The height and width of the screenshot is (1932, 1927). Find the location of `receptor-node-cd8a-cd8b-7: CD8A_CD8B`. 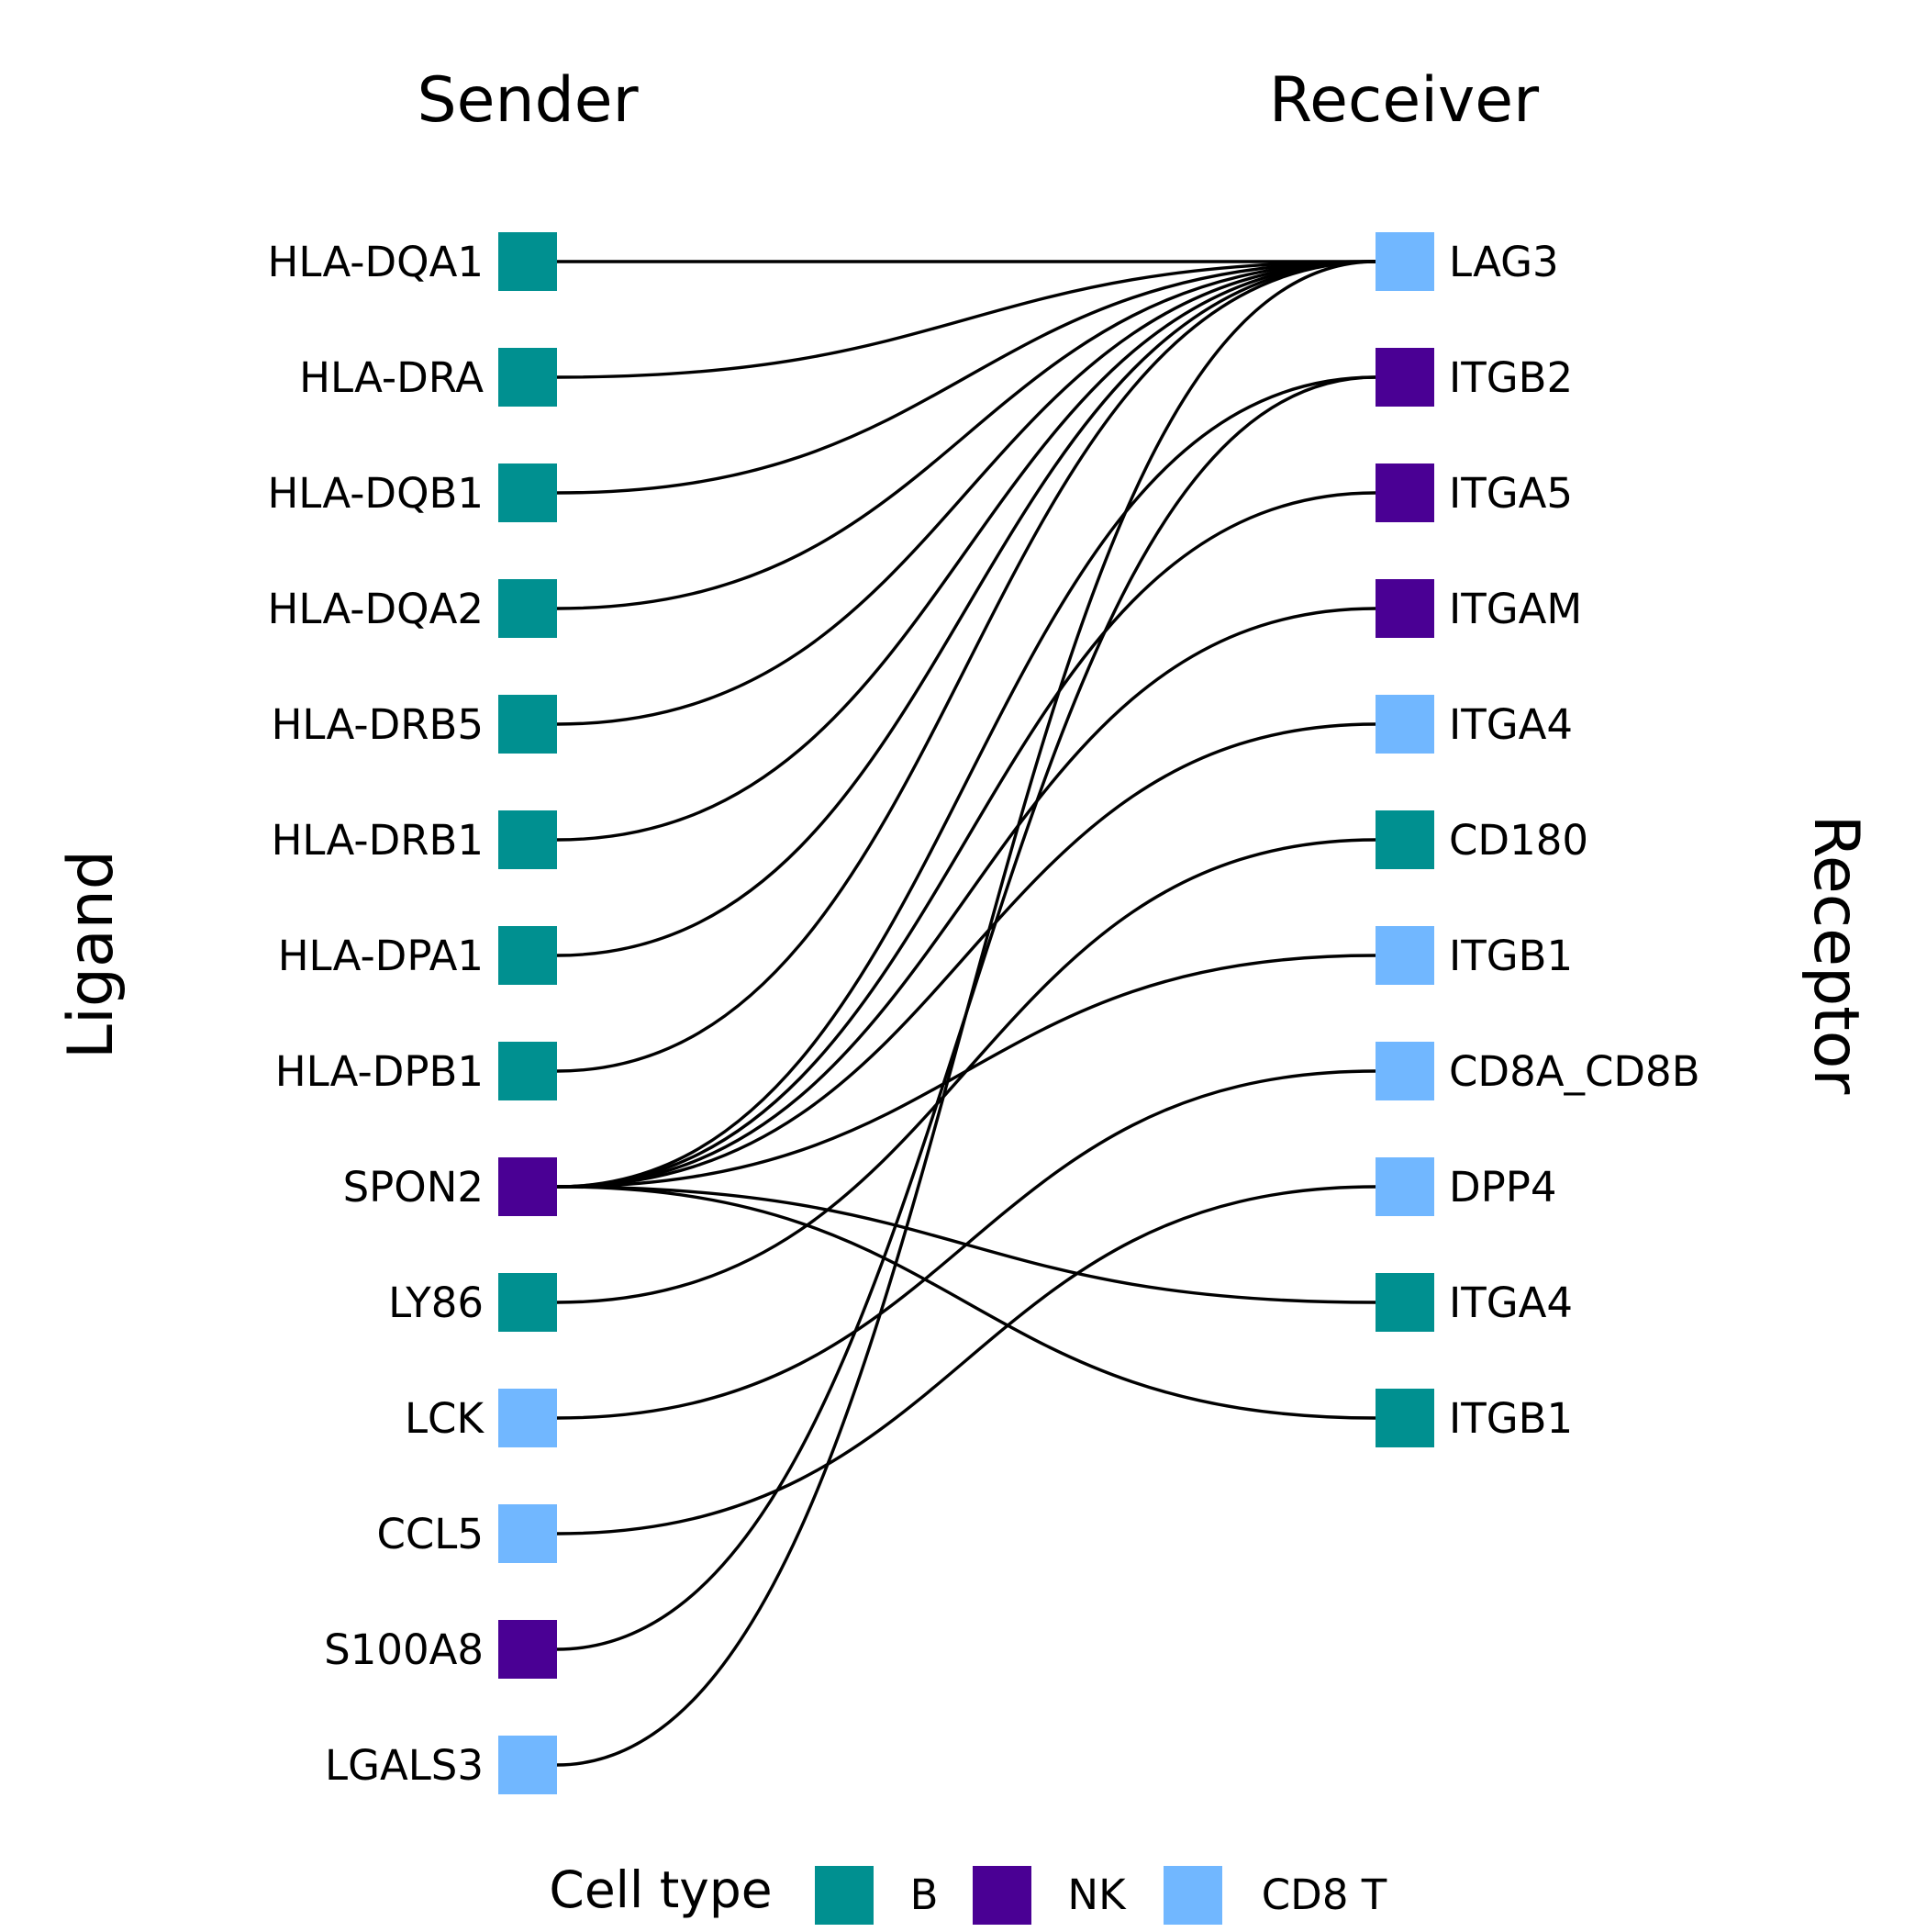

receptor-node-cd8a-cd8b-7: CD8A_CD8B is located at coordinates (1538, 1071).